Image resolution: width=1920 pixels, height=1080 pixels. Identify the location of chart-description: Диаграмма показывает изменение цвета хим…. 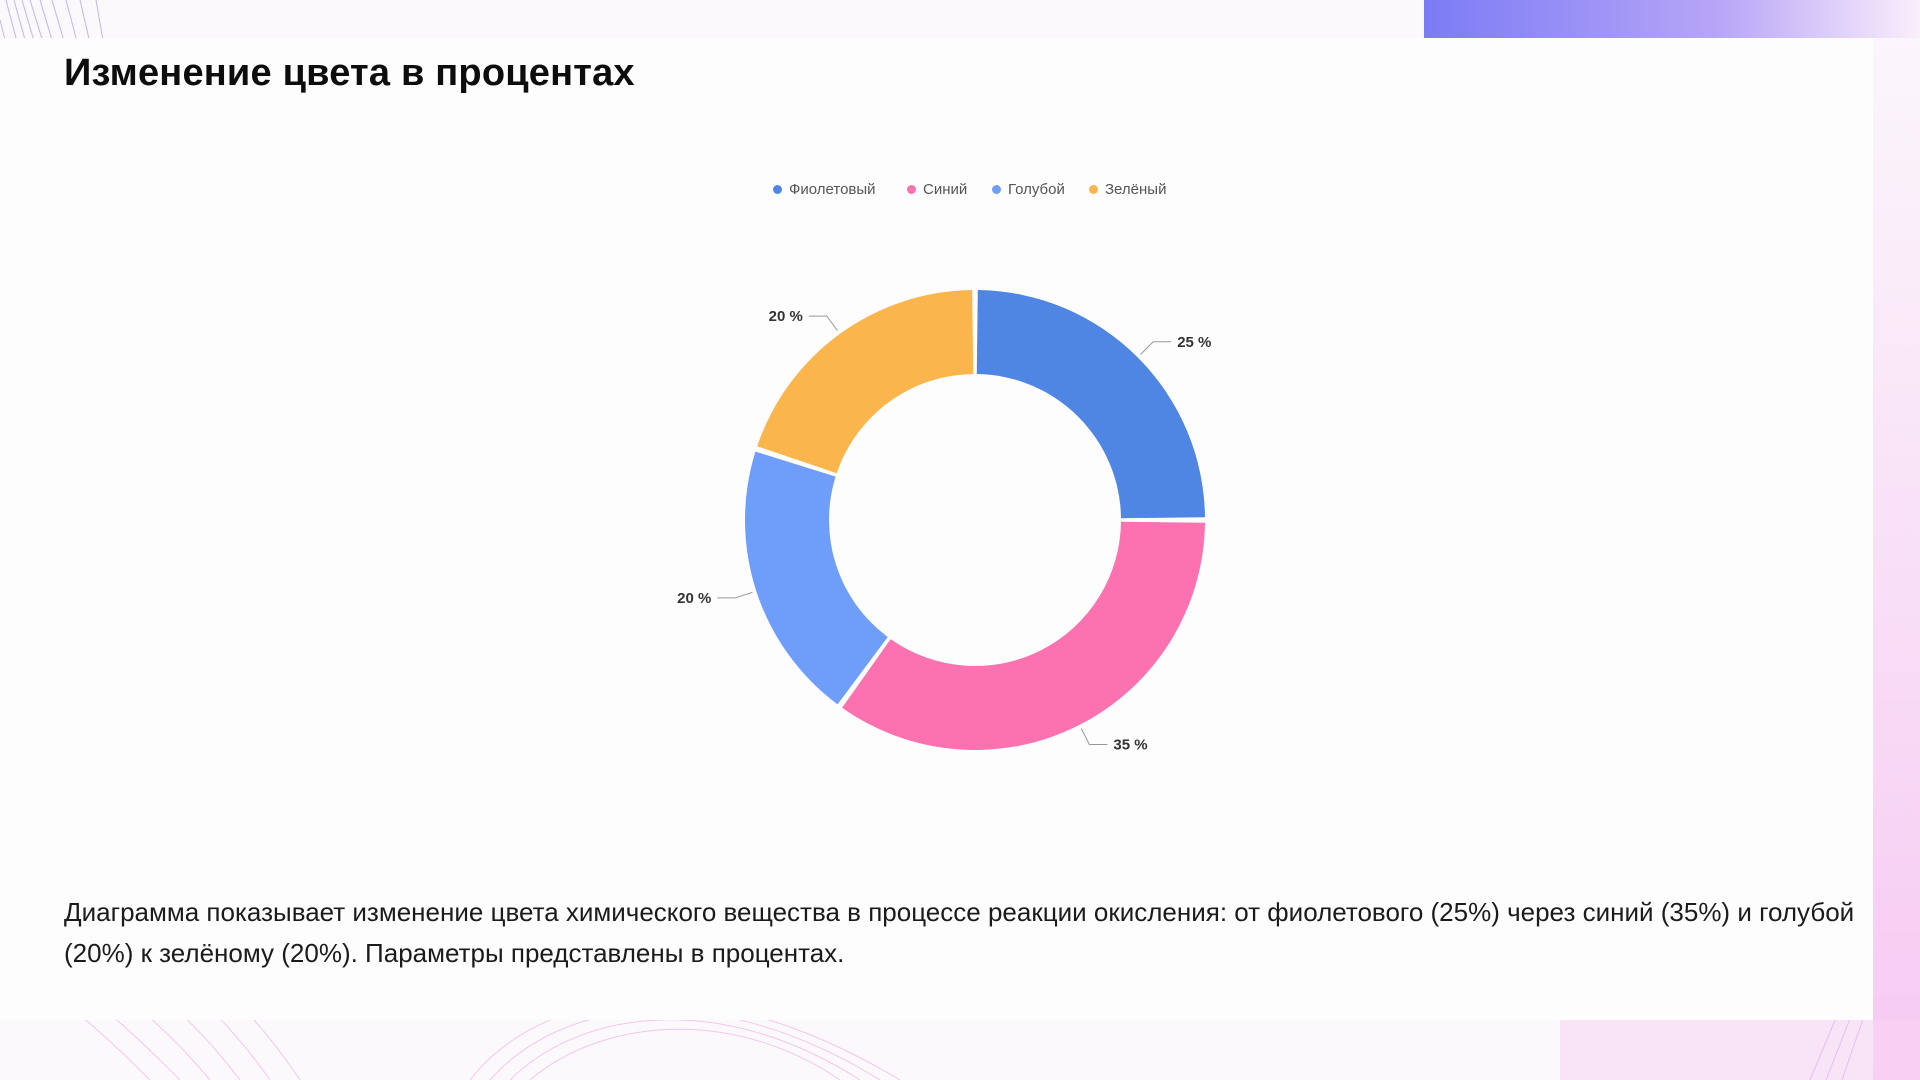
(959, 932).